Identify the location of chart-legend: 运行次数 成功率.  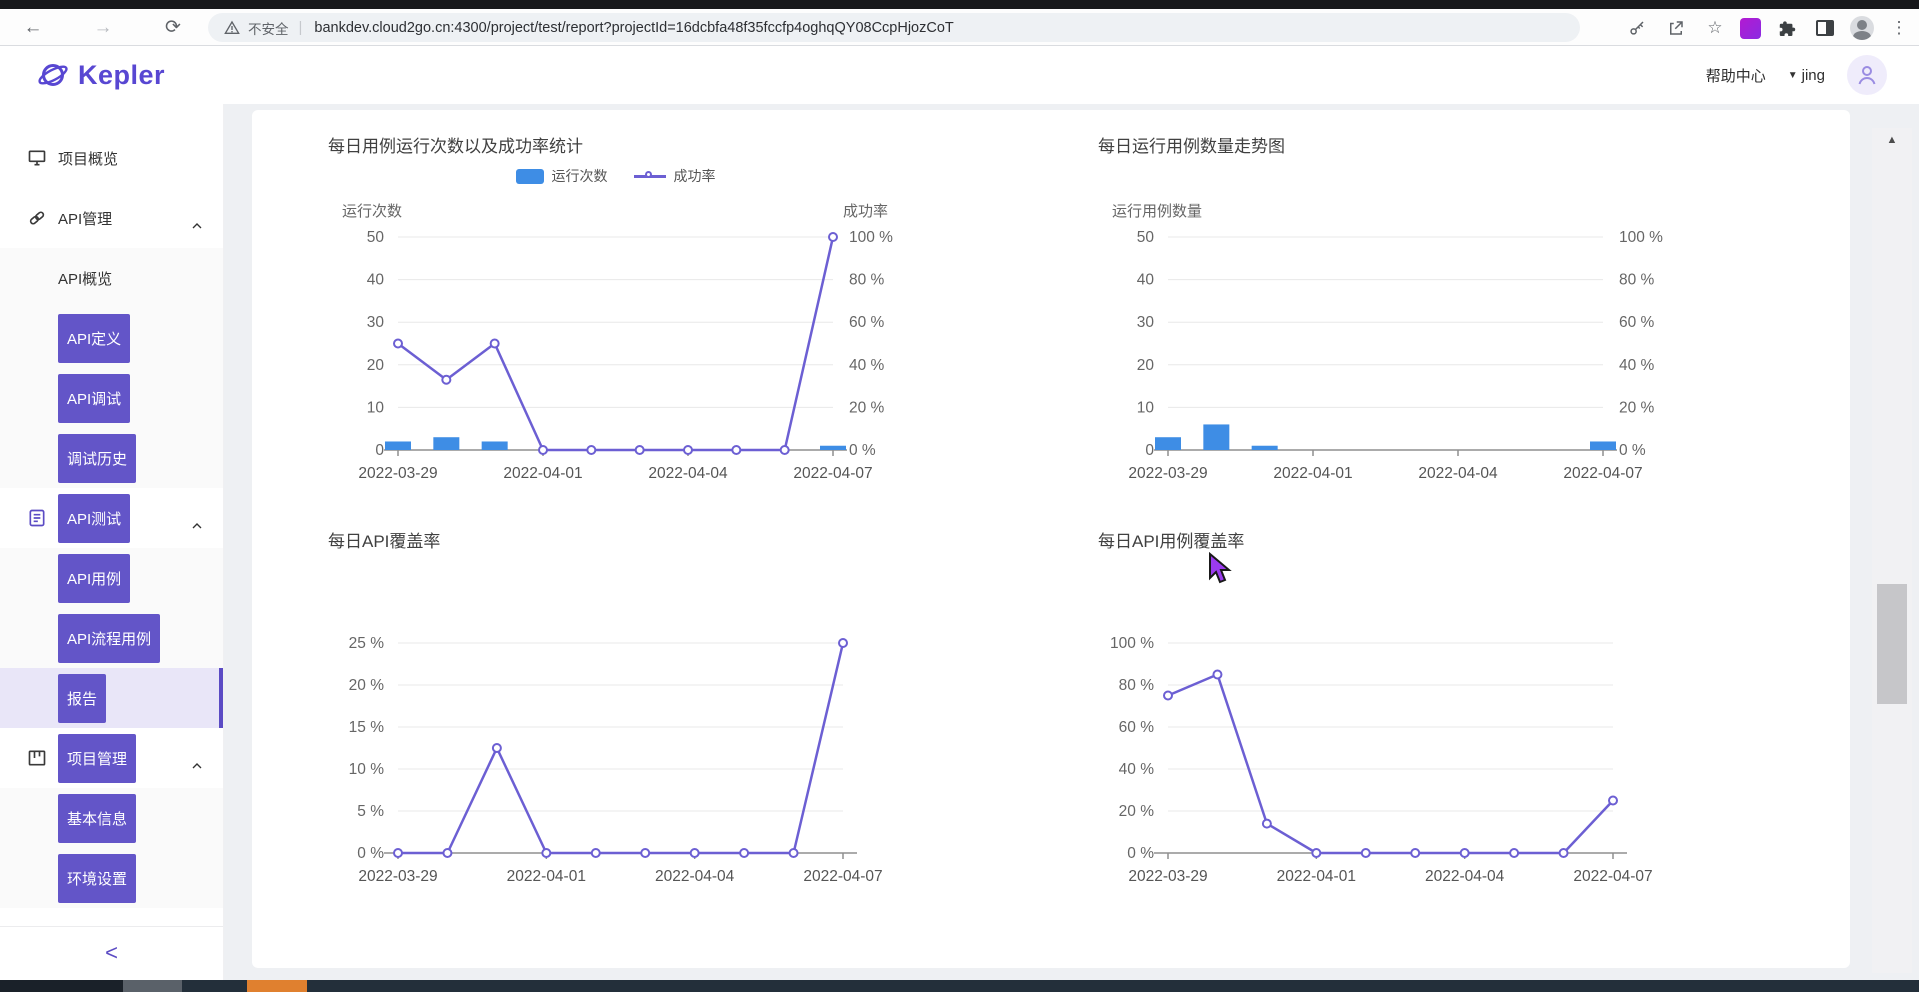
(615, 176).